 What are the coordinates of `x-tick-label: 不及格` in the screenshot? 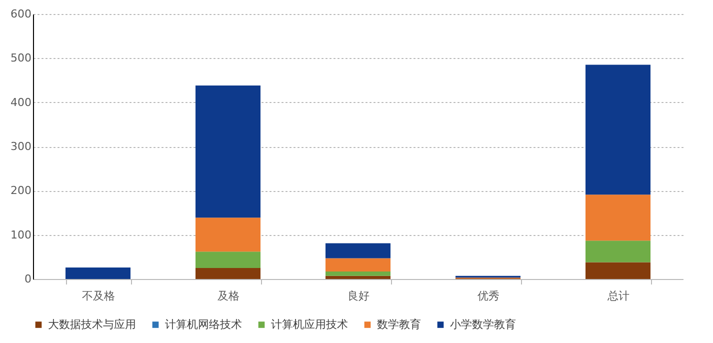 It's located at (98, 296).